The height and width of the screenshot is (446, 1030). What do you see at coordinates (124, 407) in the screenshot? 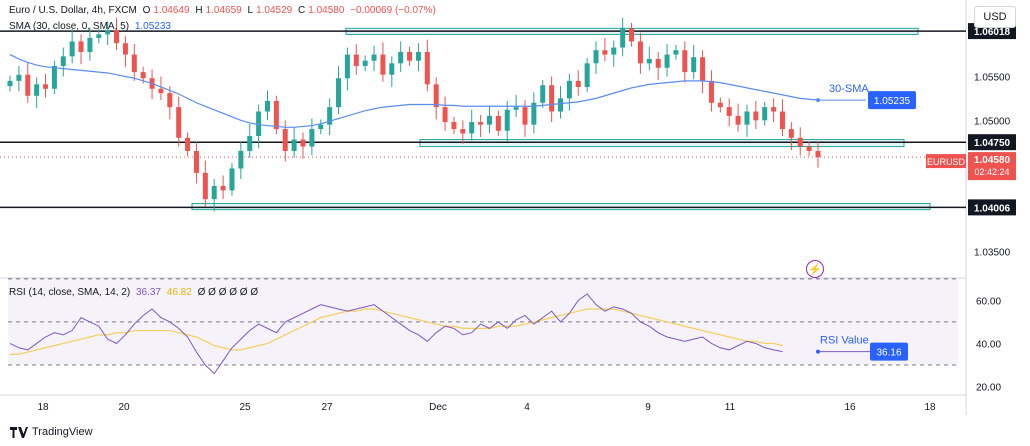
I see `time-tick-label: 20` at bounding box center [124, 407].